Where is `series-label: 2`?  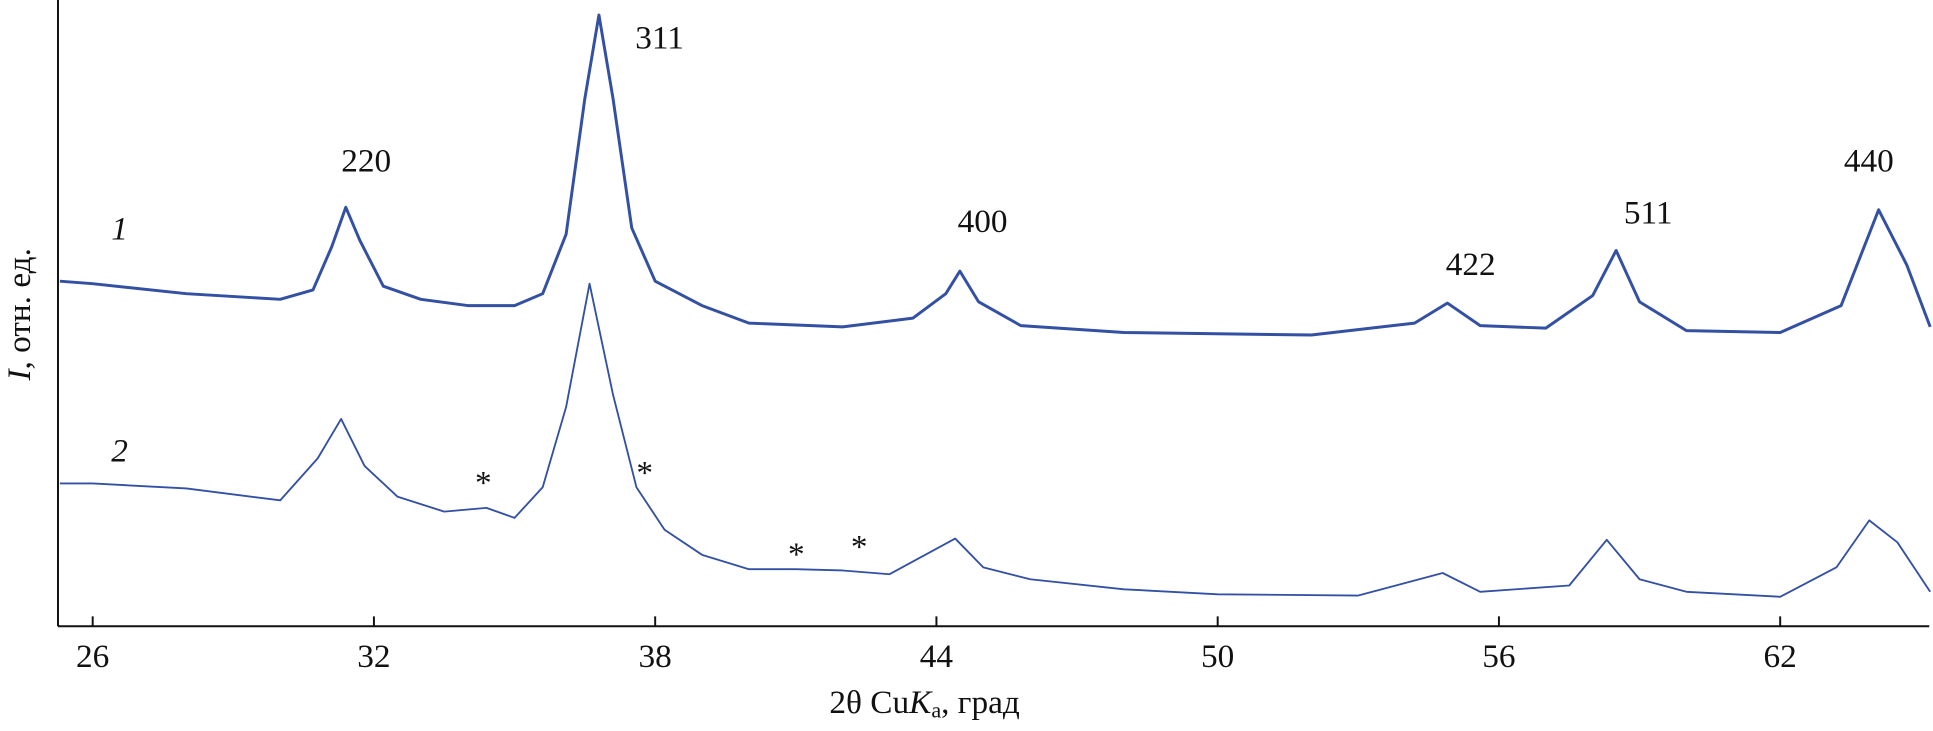
series-label: 2 is located at coordinates (119, 450).